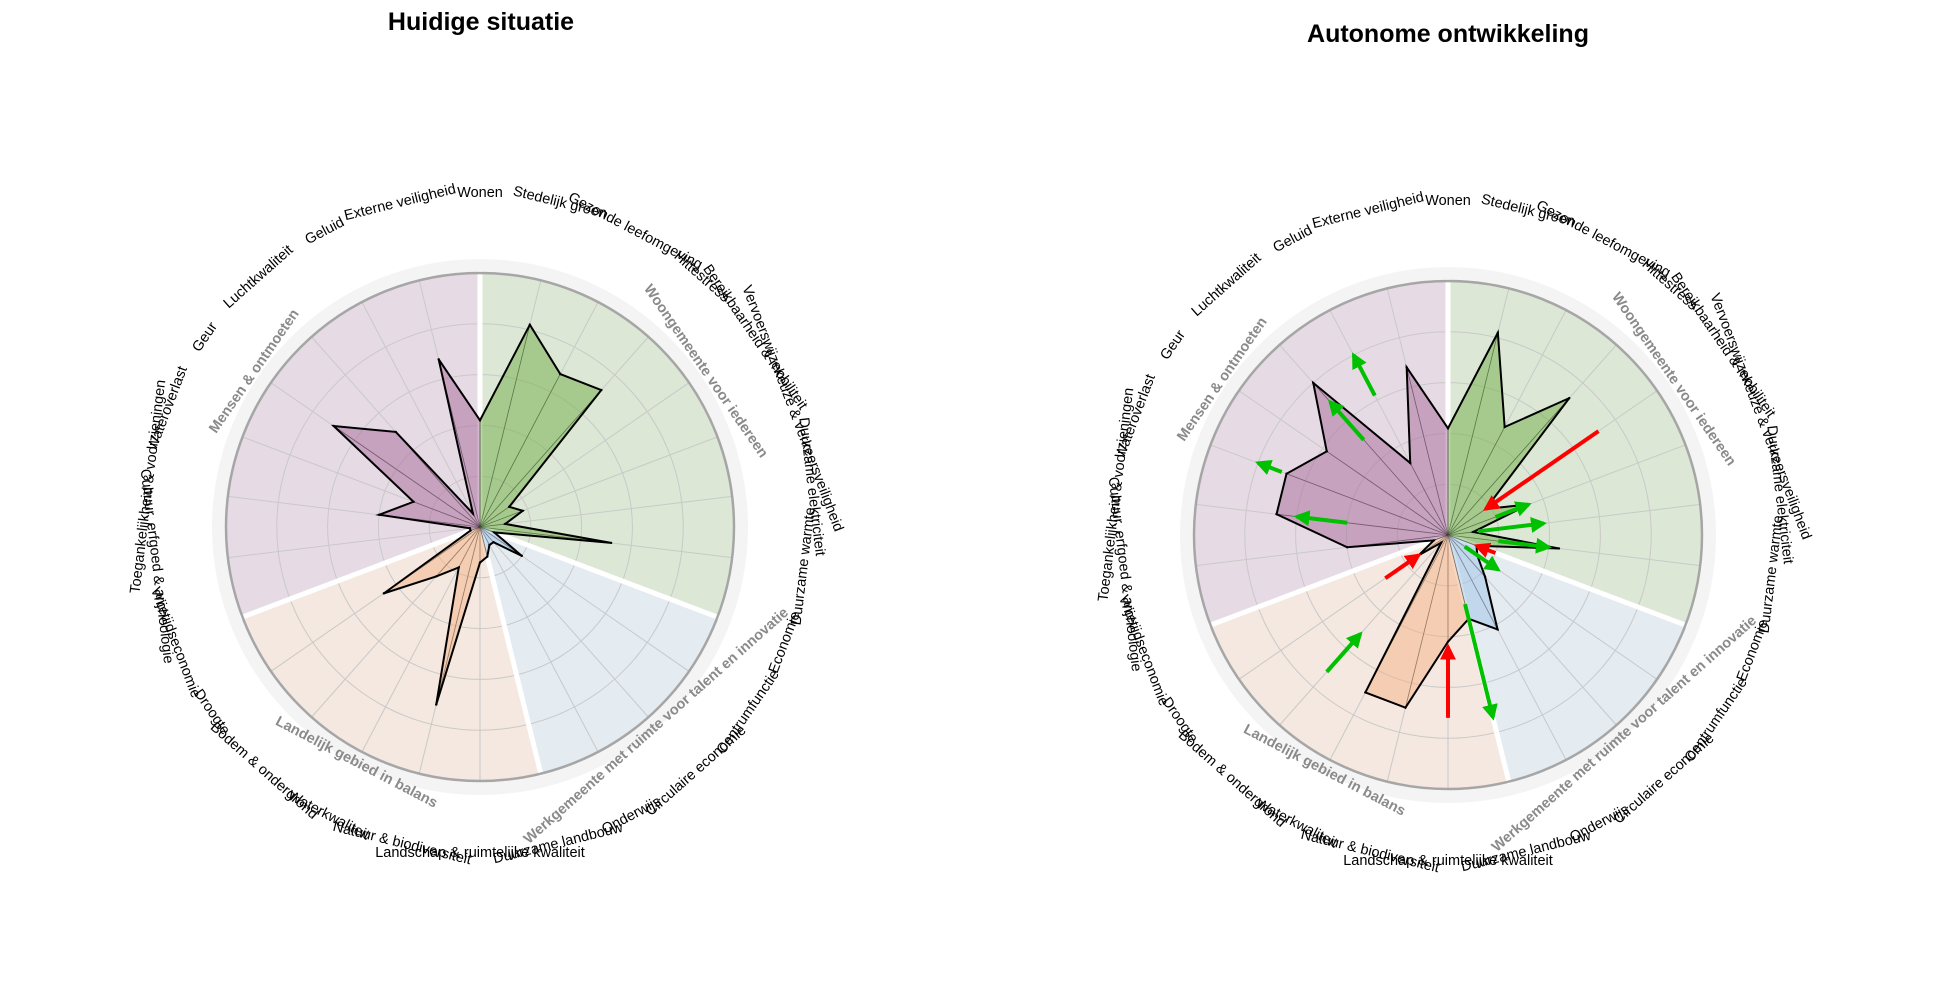  What do you see at coordinates (1485, 577) in the screenshot?
I see `data-point-circulaire-economie` at bounding box center [1485, 577].